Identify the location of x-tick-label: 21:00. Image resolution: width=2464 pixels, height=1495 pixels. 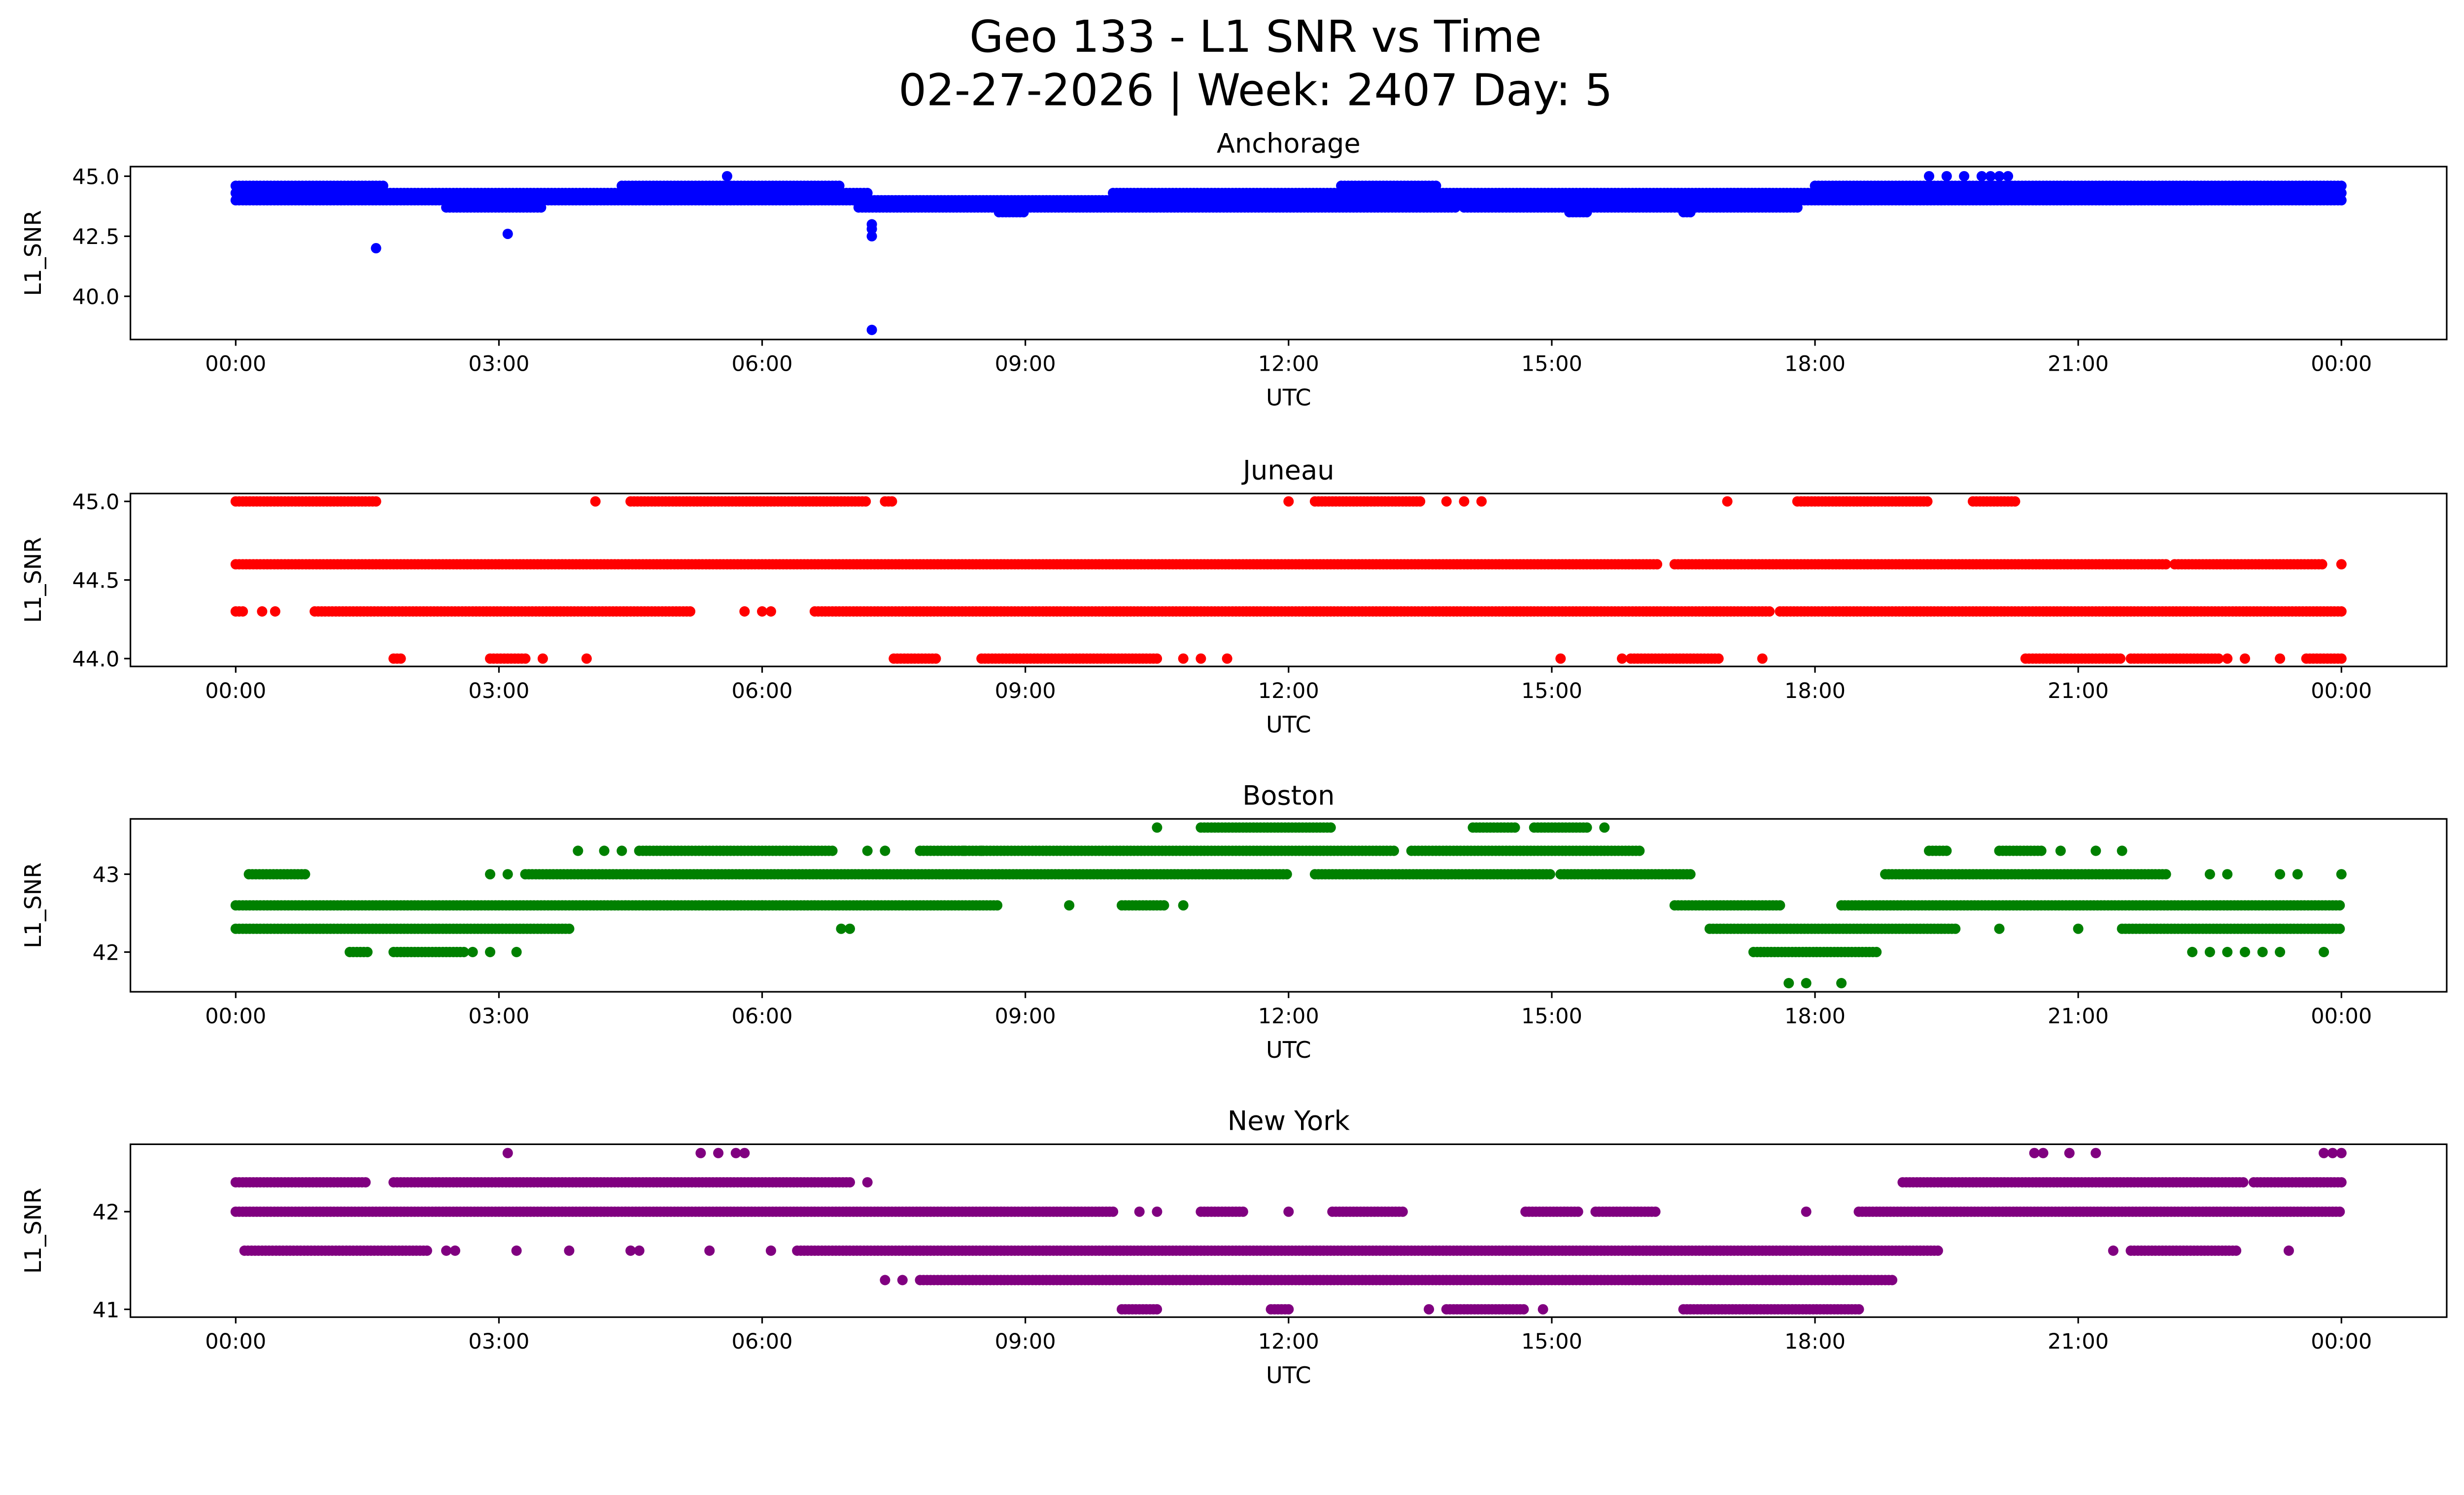
(2078, 1016).